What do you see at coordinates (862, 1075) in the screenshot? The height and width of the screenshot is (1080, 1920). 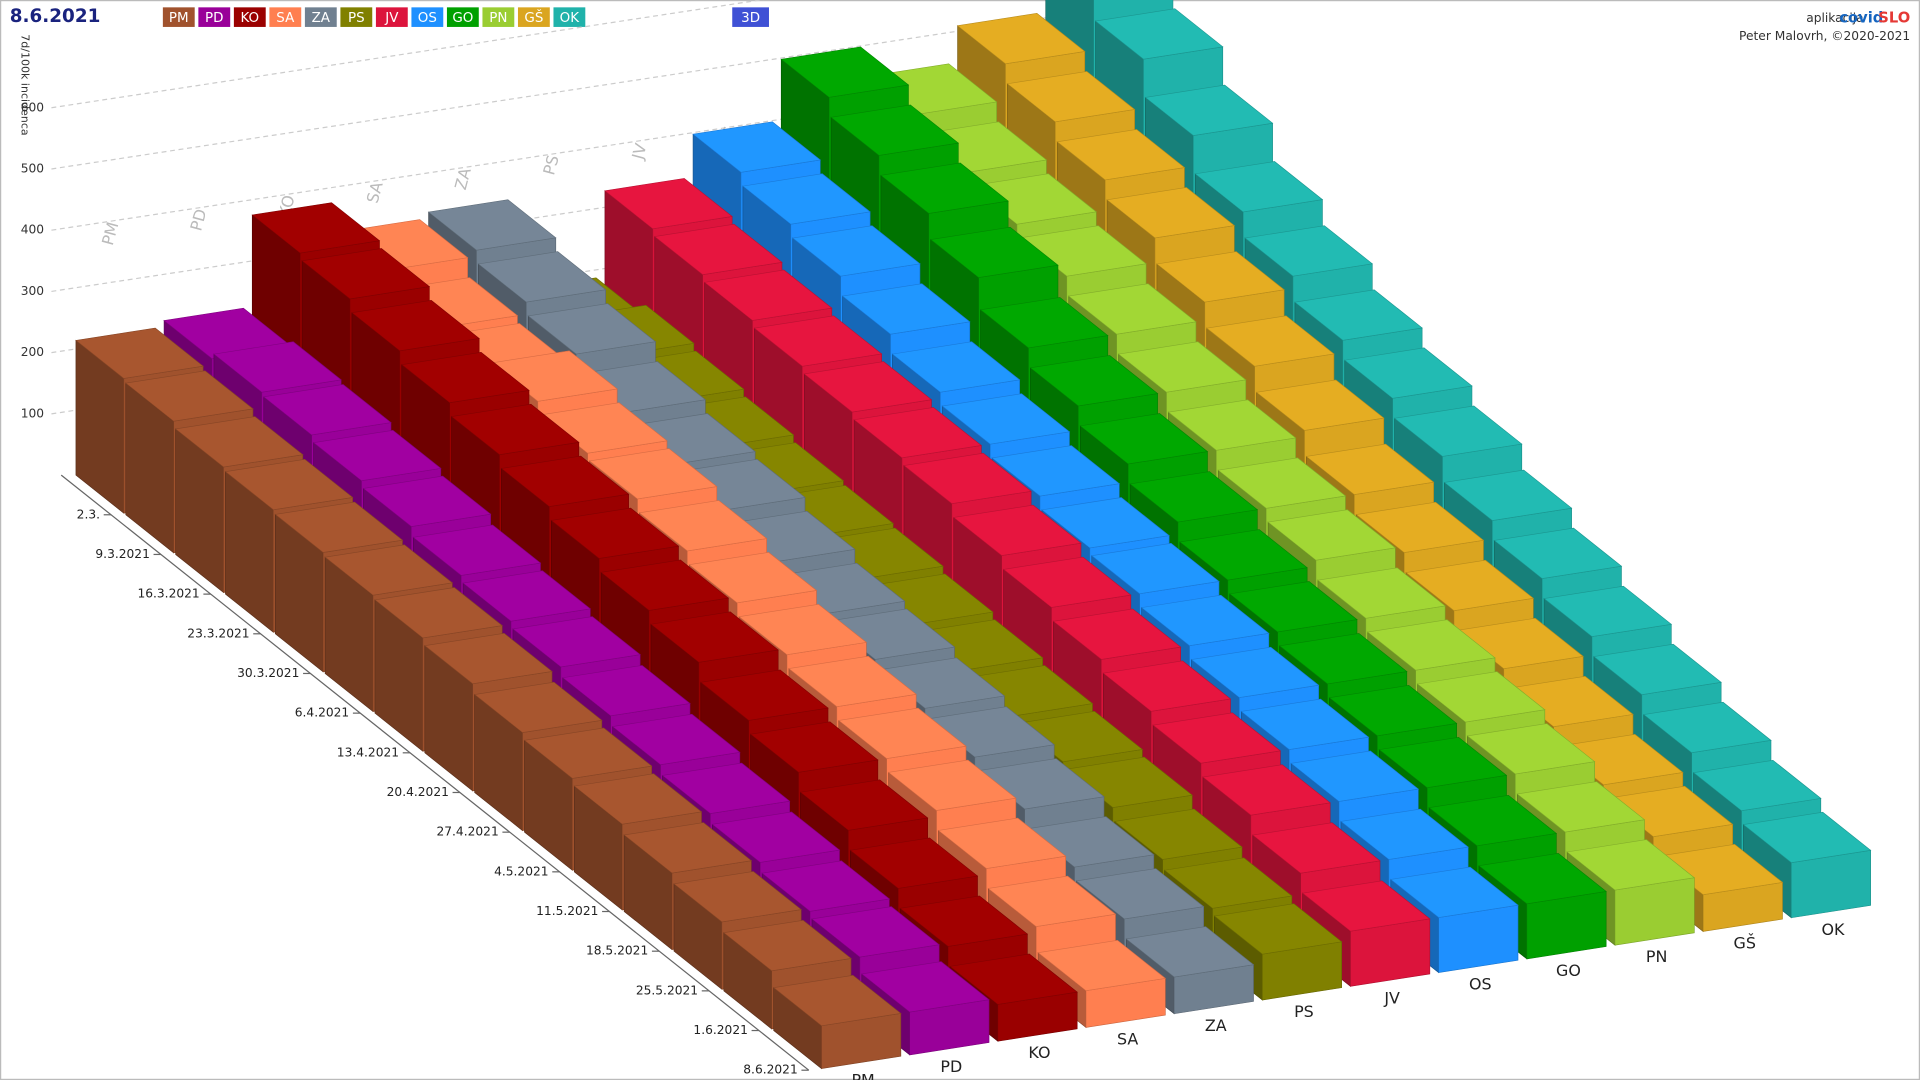 I see `region-label: PM` at bounding box center [862, 1075].